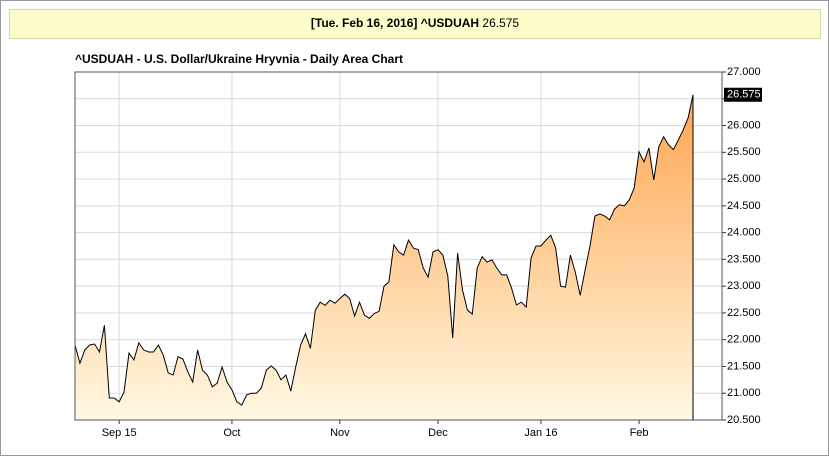  What do you see at coordinates (364, 23) in the screenshot?
I see `header-date: [Tue. Feb 16, 2016]` at bounding box center [364, 23].